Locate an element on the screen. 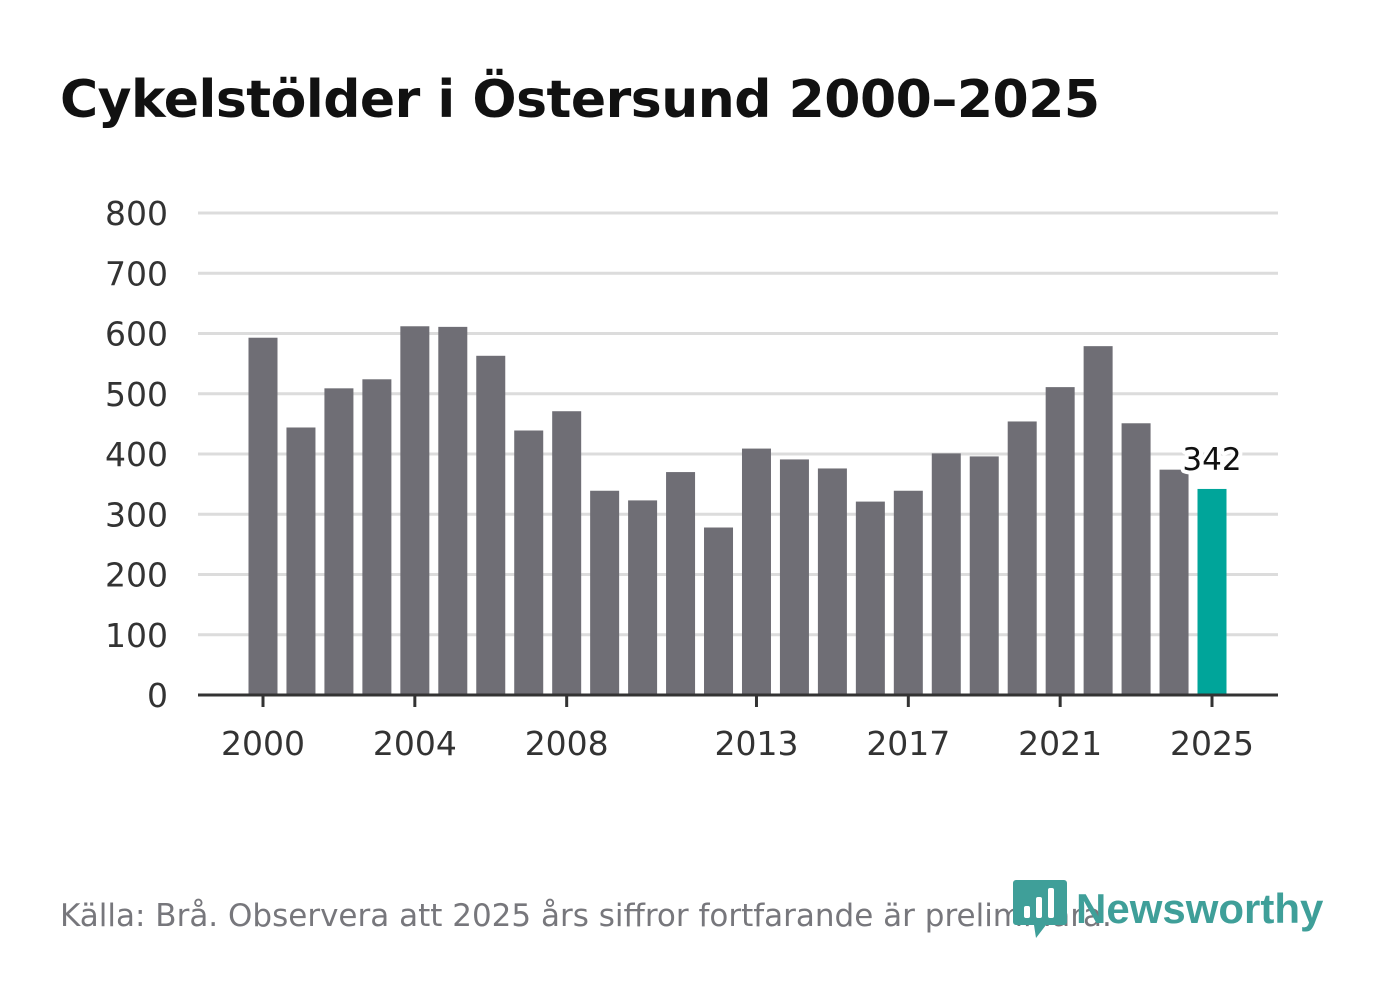 Image resolution: width=1382 pixels, height=999 pixels. y-tick-label-600: 600 is located at coordinates (136, 334).